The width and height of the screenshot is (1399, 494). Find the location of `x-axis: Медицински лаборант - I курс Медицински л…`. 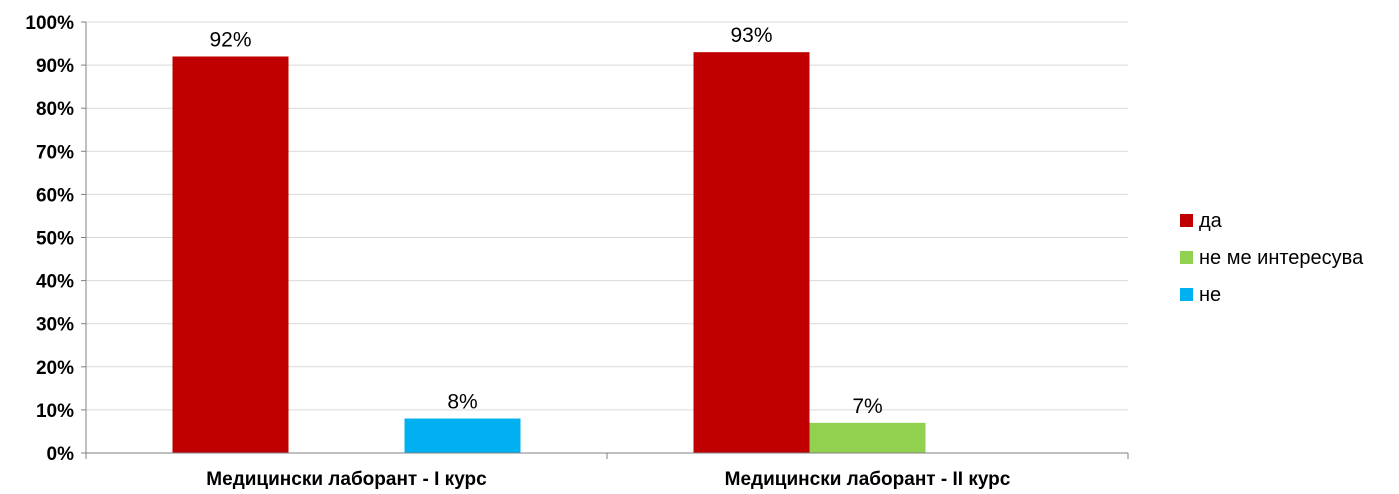

x-axis: Медицински лаборант - I курс Медицински л… is located at coordinates (607, 471).